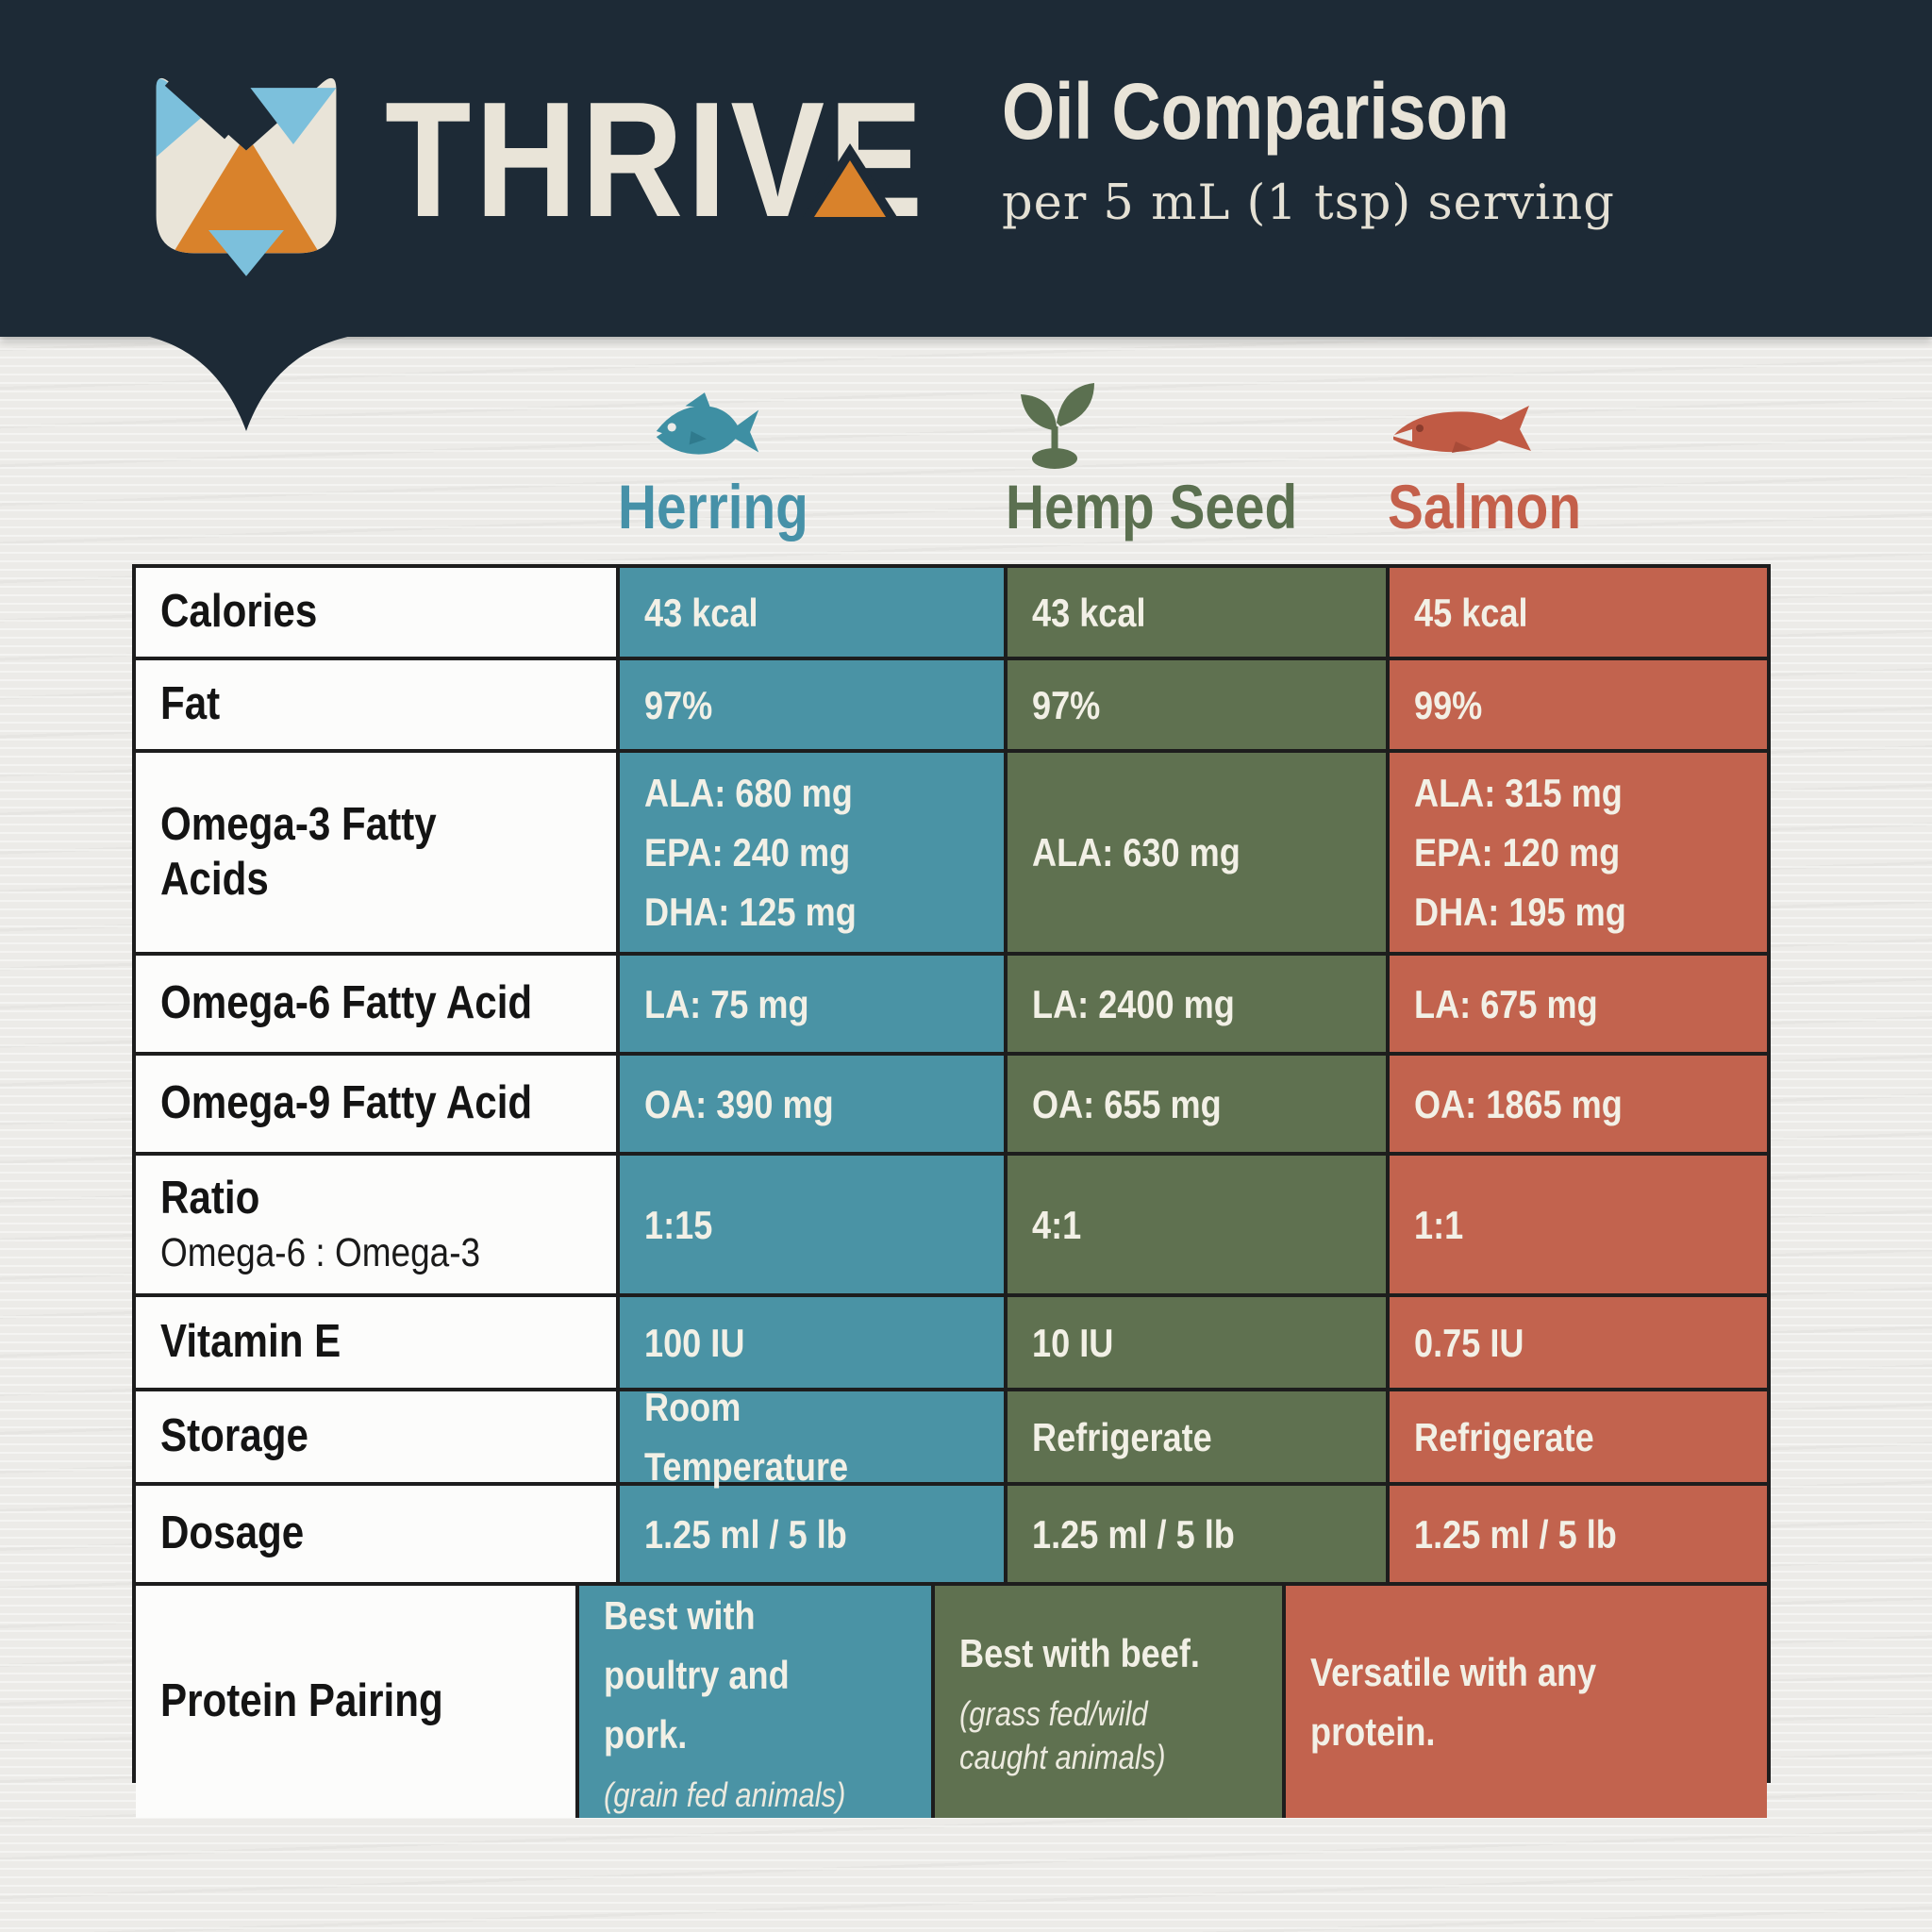 The image size is (1932, 1932). Describe the element at coordinates (1526, 1702) in the screenshot. I see `value-cell-salmon: Versatile with any protein.` at that location.